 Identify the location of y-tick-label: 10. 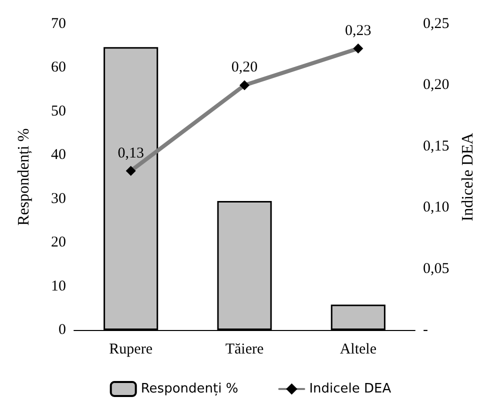
(58, 286).